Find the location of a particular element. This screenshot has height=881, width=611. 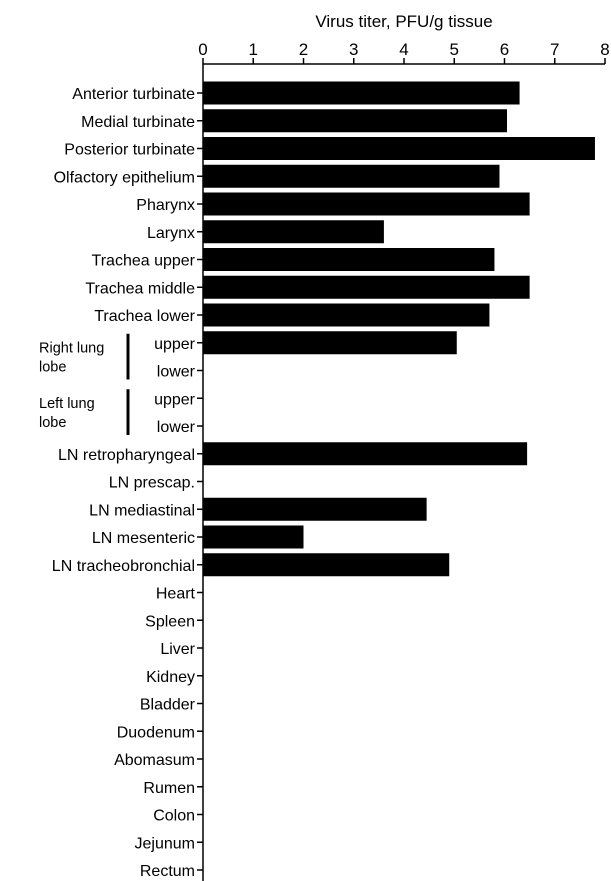

x-tick-label: 5 is located at coordinates (454, 49).